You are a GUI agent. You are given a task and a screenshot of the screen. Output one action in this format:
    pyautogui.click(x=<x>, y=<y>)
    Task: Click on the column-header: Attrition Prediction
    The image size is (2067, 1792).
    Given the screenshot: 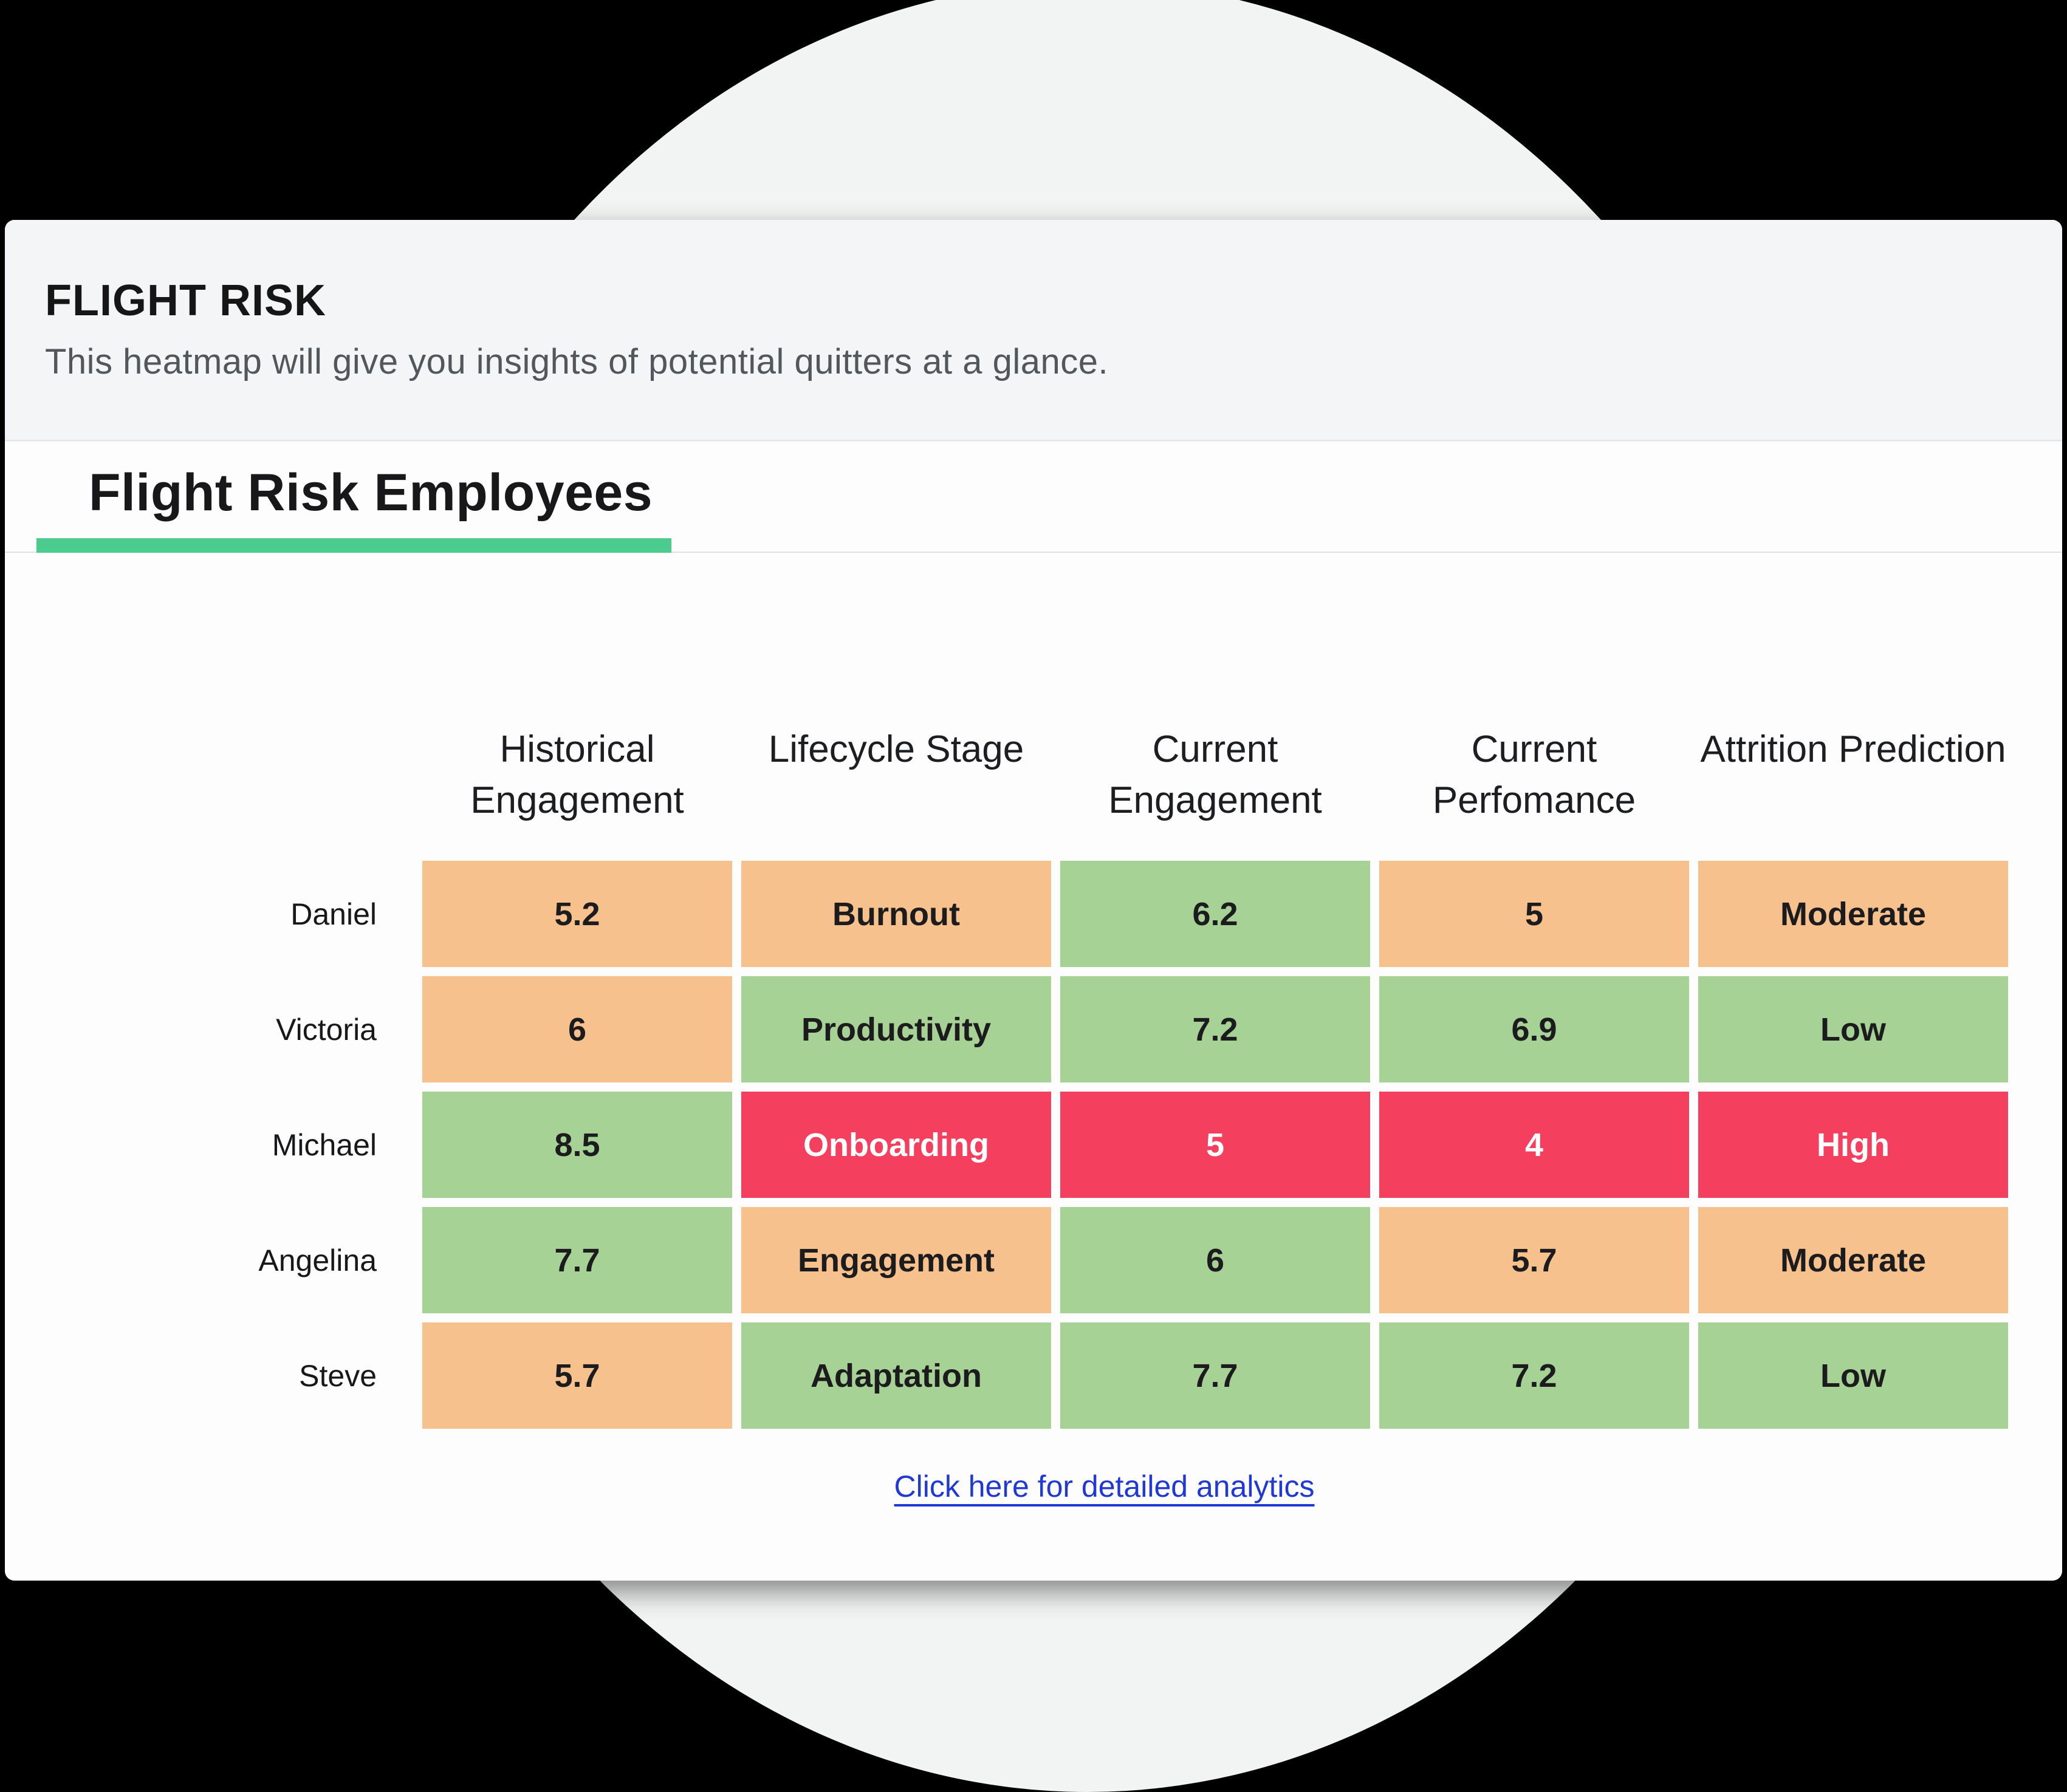 What is the action you would take?
    pyautogui.click(x=1853, y=749)
    